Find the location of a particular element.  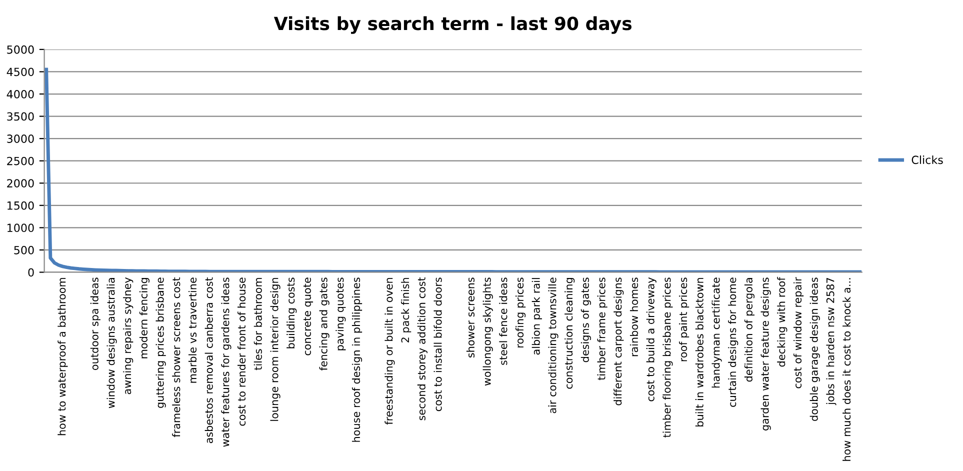

x-tick-label: rainbow homes is located at coordinates (634, 317).